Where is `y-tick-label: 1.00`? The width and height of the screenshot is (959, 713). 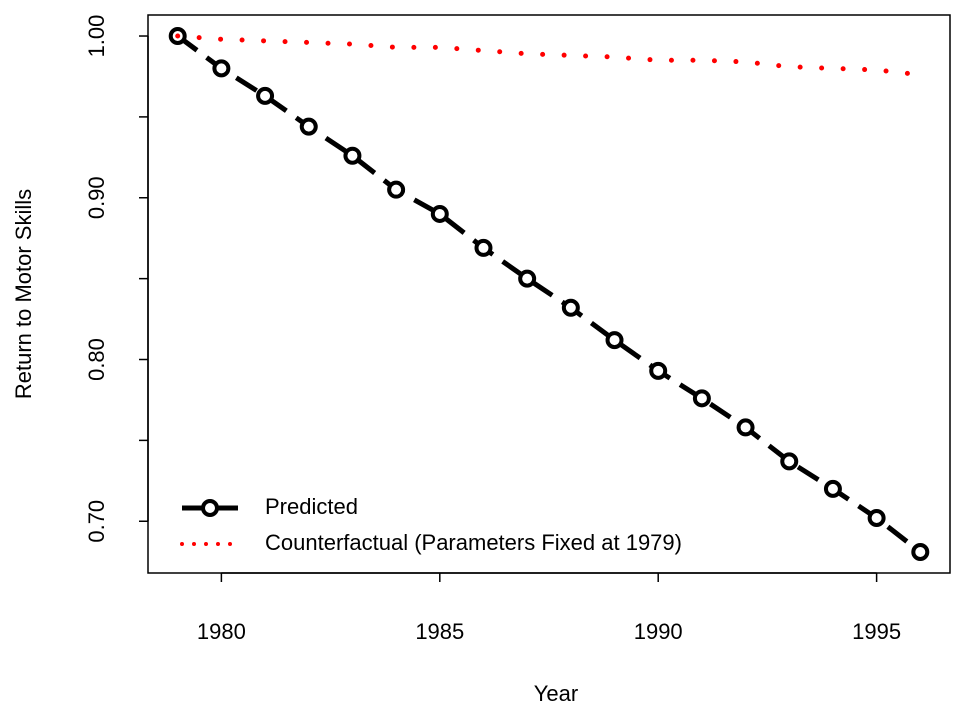 y-tick-label: 1.00 is located at coordinates (96, 36).